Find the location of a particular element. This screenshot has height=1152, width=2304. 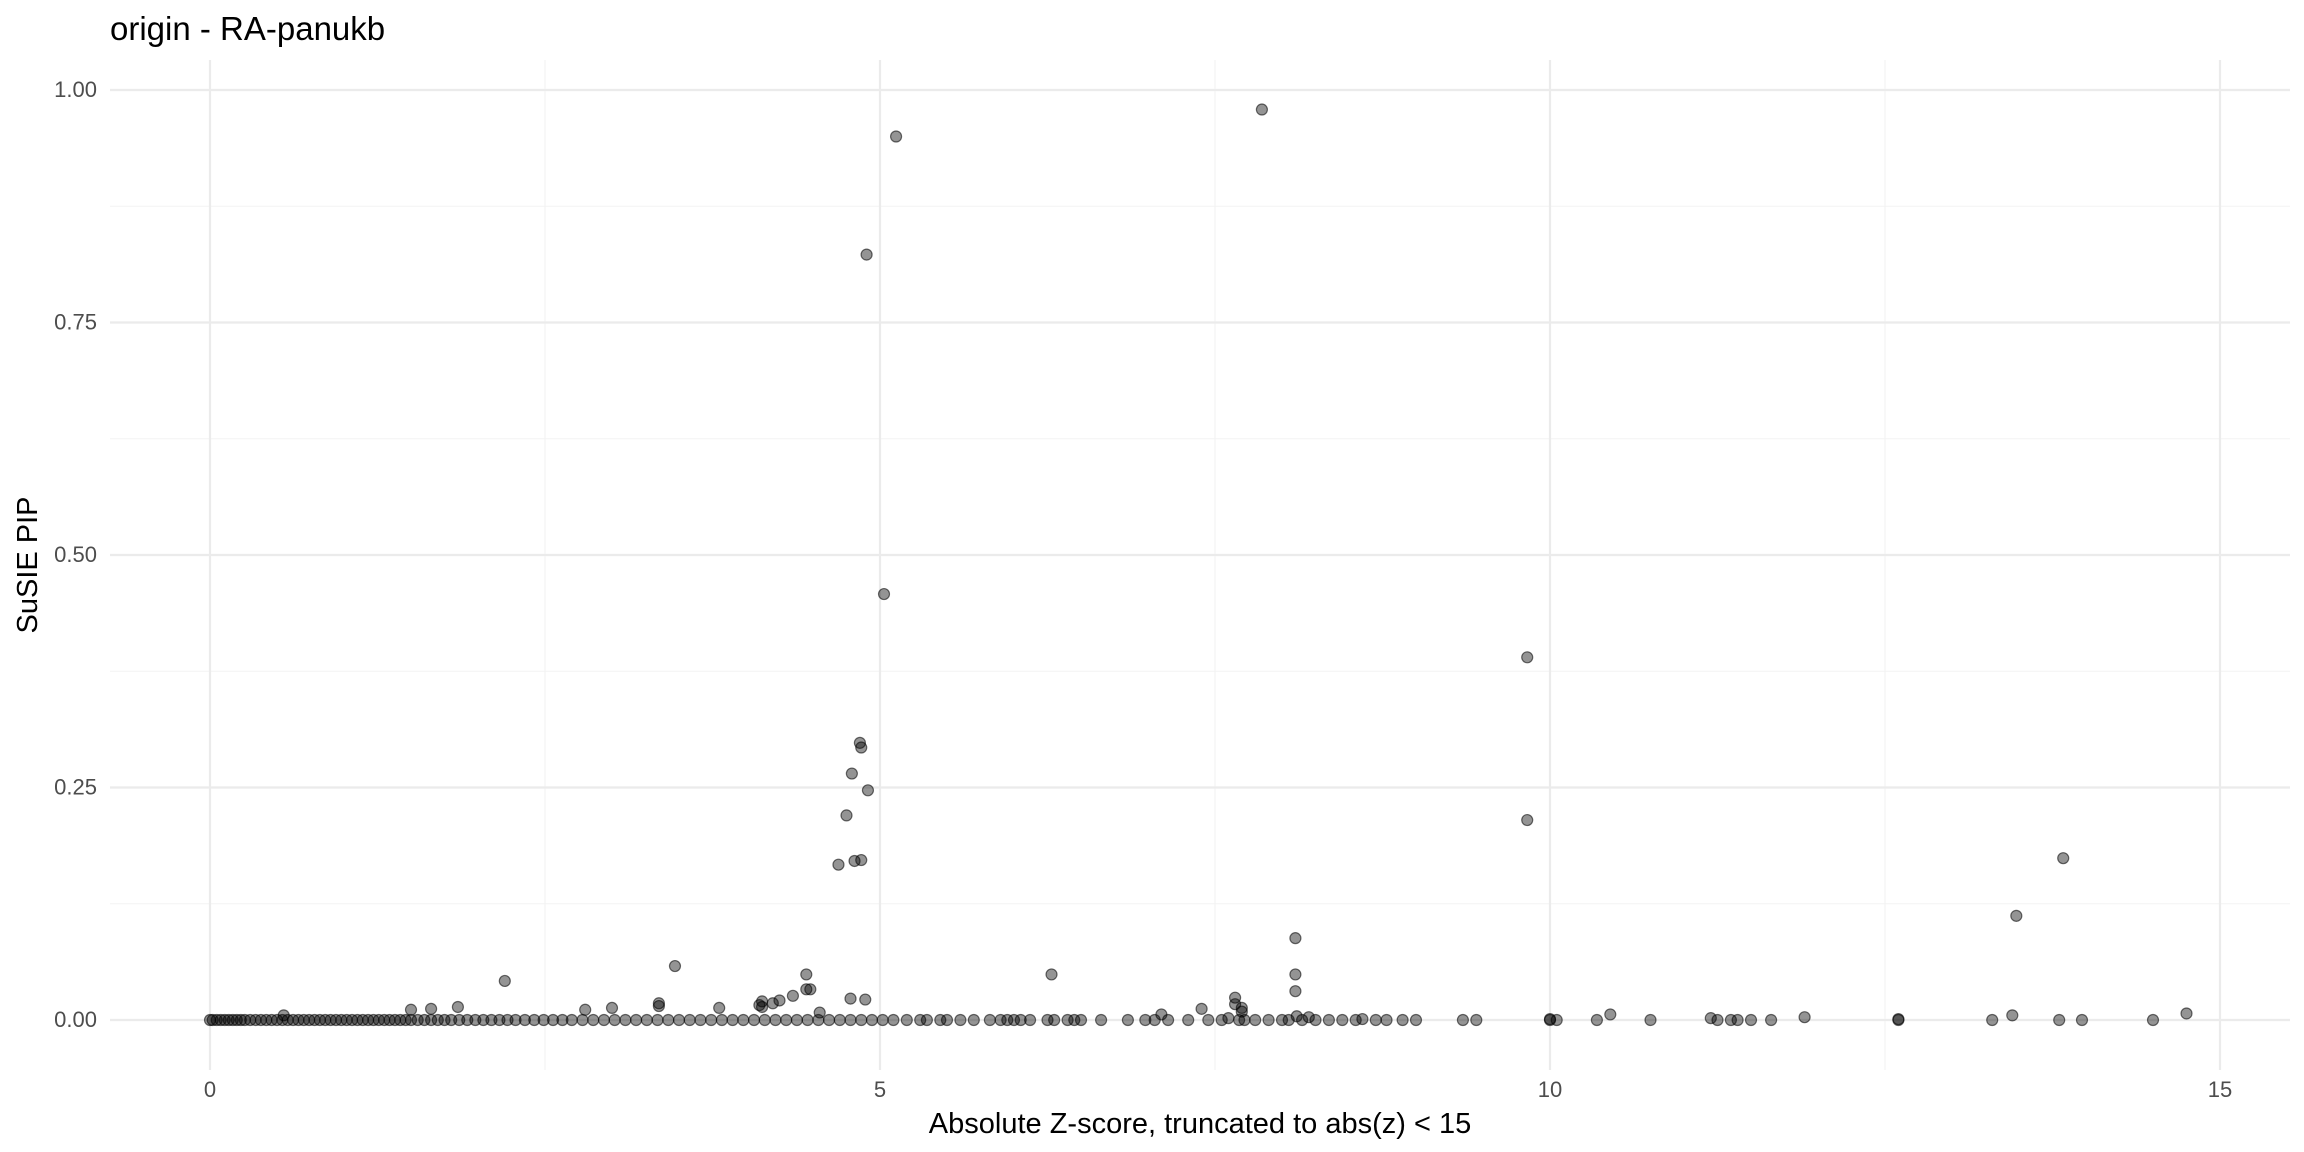

y-axis-ticks: 0.00 0.25 0.50 0.75 1.00 is located at coordinates (75, 554).